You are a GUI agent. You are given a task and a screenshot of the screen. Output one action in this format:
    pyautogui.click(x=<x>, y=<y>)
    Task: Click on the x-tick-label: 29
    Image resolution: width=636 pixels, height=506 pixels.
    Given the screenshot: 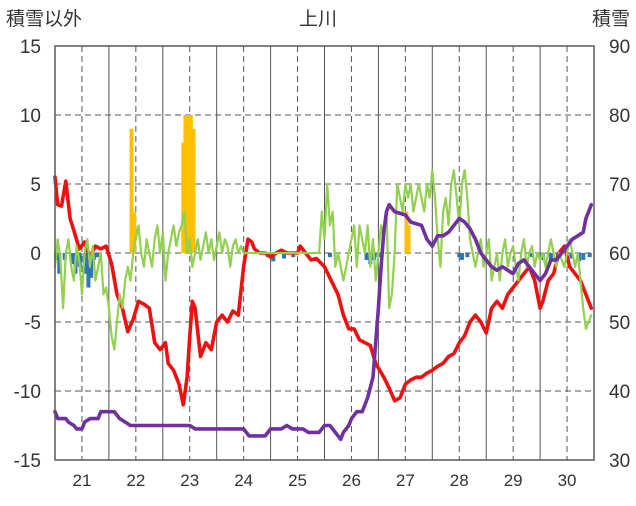 What is the action you would take?
    pyautogui.click(x=513, y=480)
    